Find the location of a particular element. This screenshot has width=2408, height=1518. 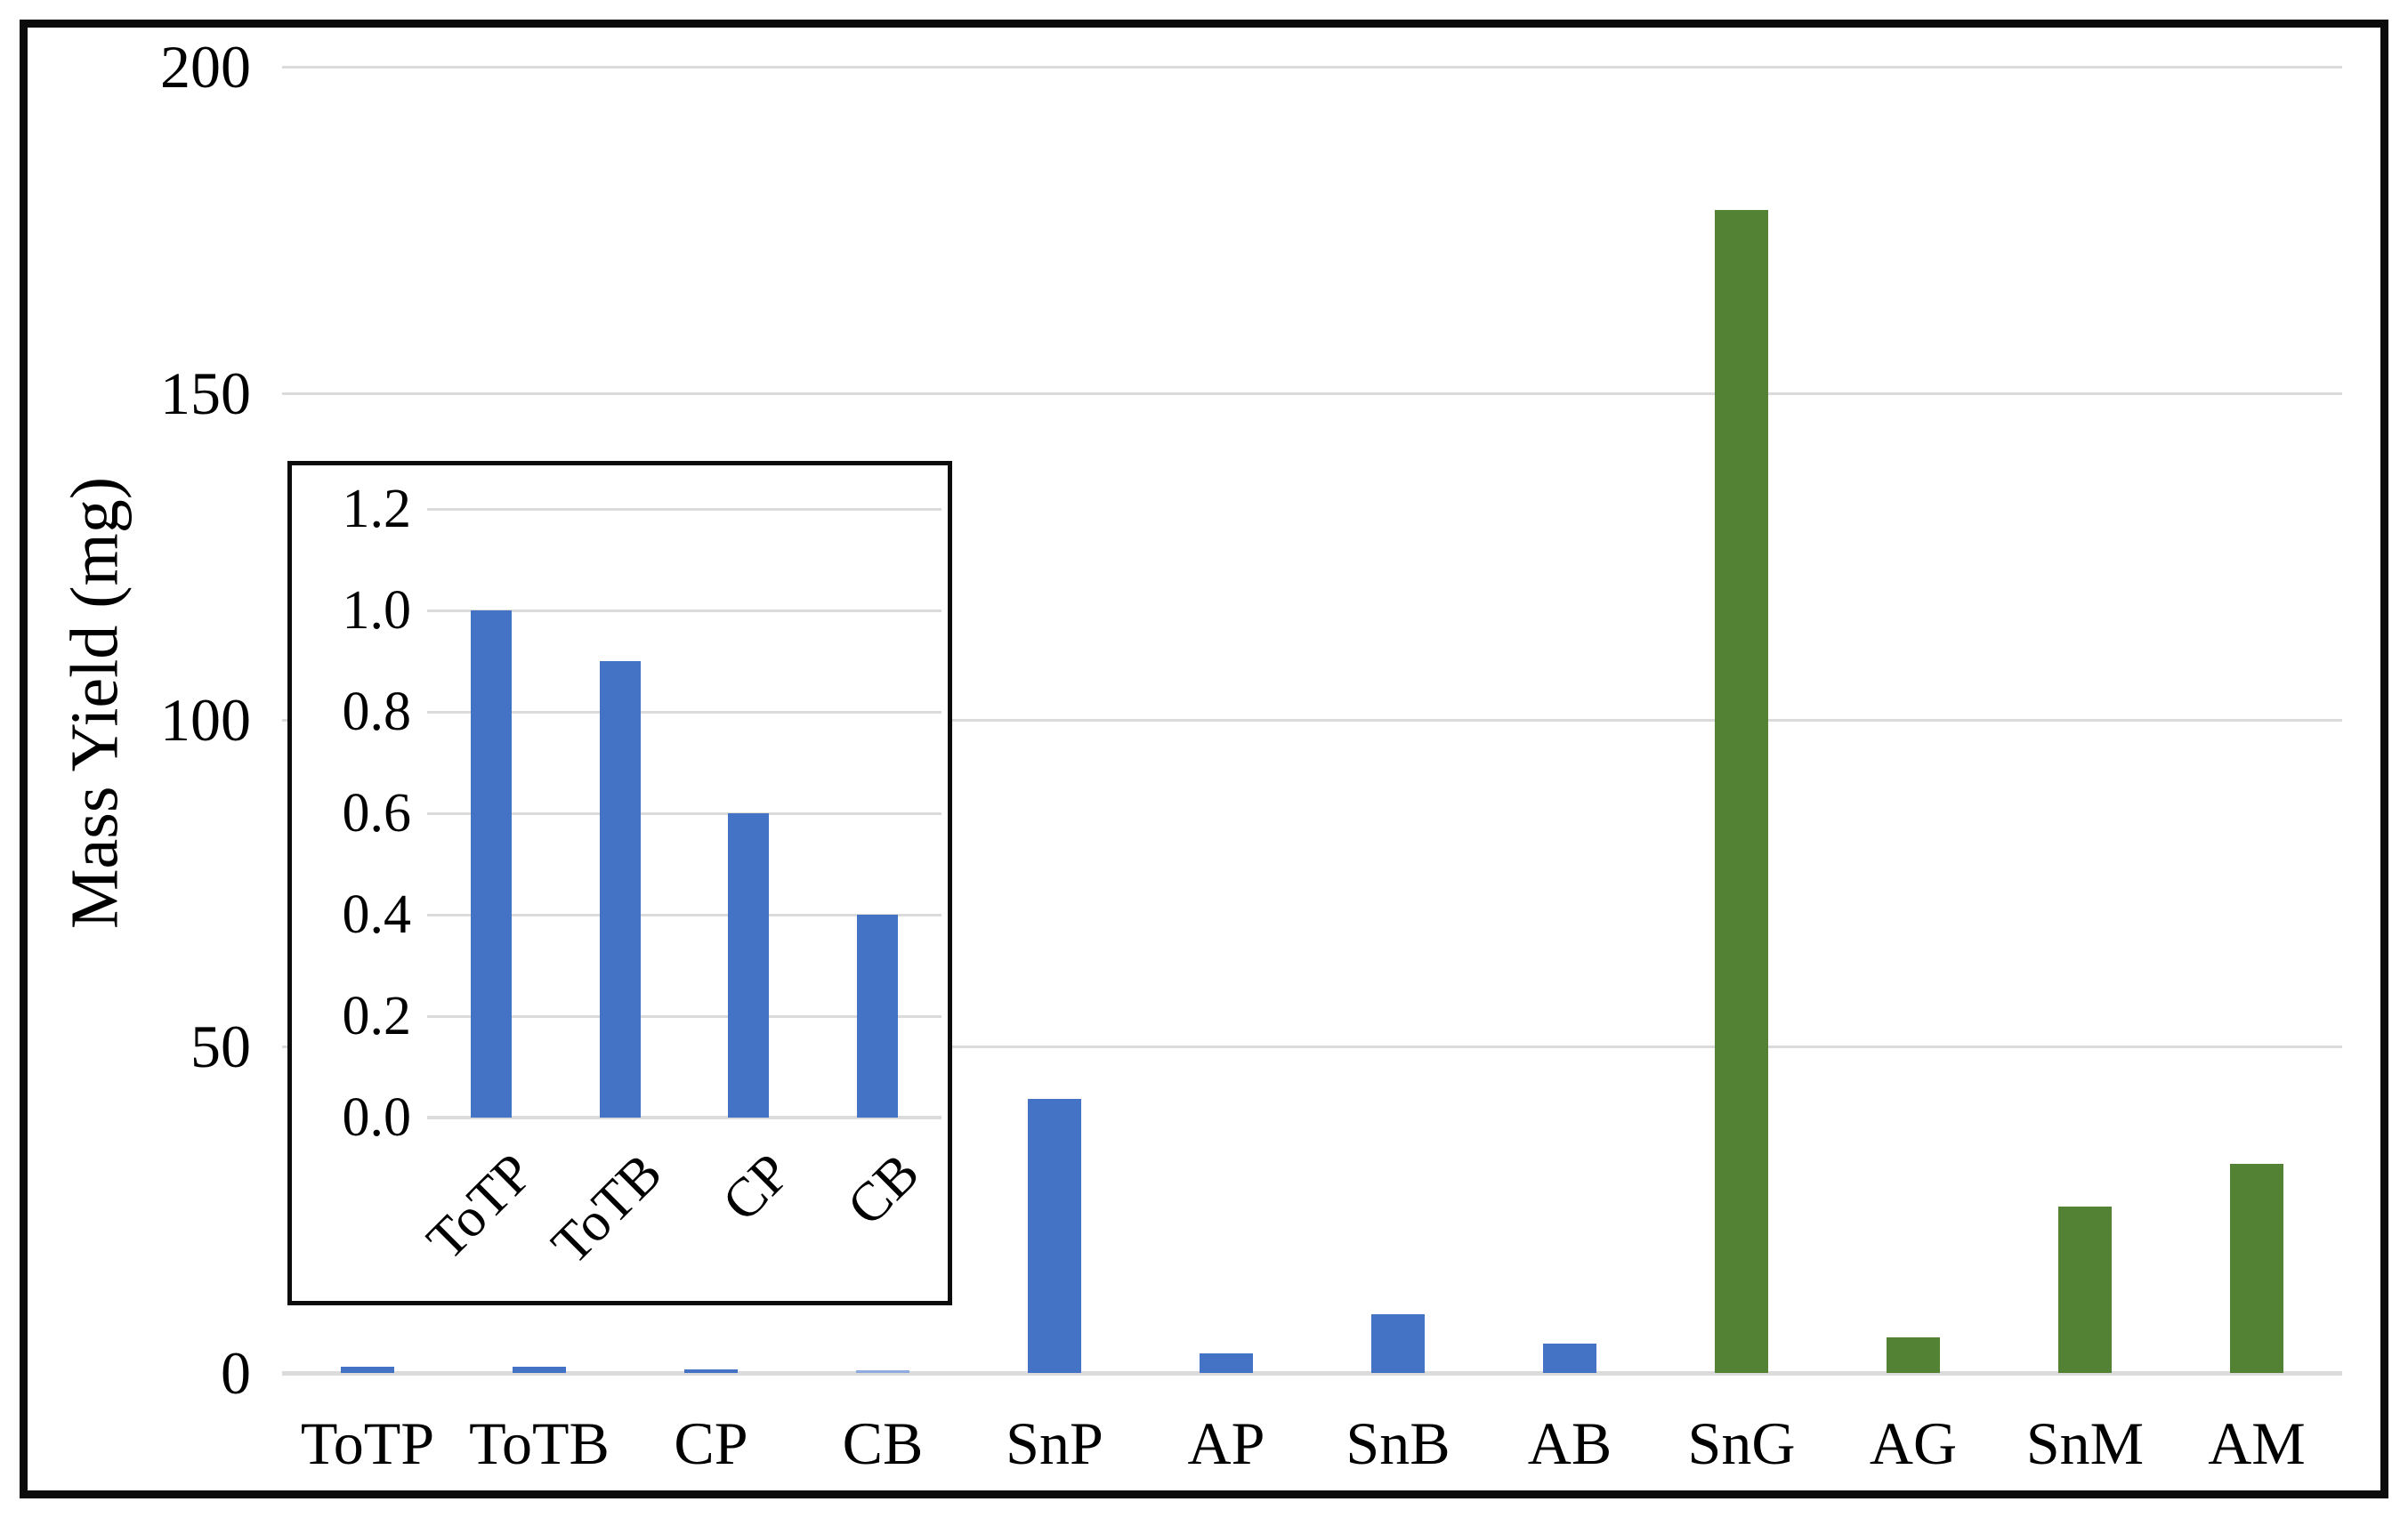

main-chart-y-tick-label: 100 is located at coordinates (206, 720).